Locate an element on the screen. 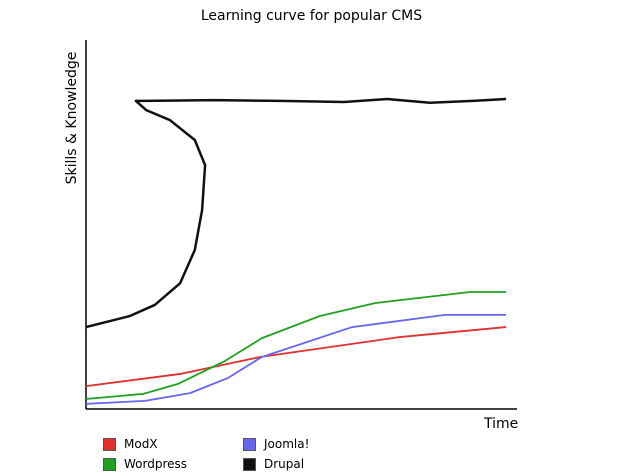 Image resolution: width=623 pixels, height=475 pixels. legend-item: Drupal is located at coordinates (273, 464).